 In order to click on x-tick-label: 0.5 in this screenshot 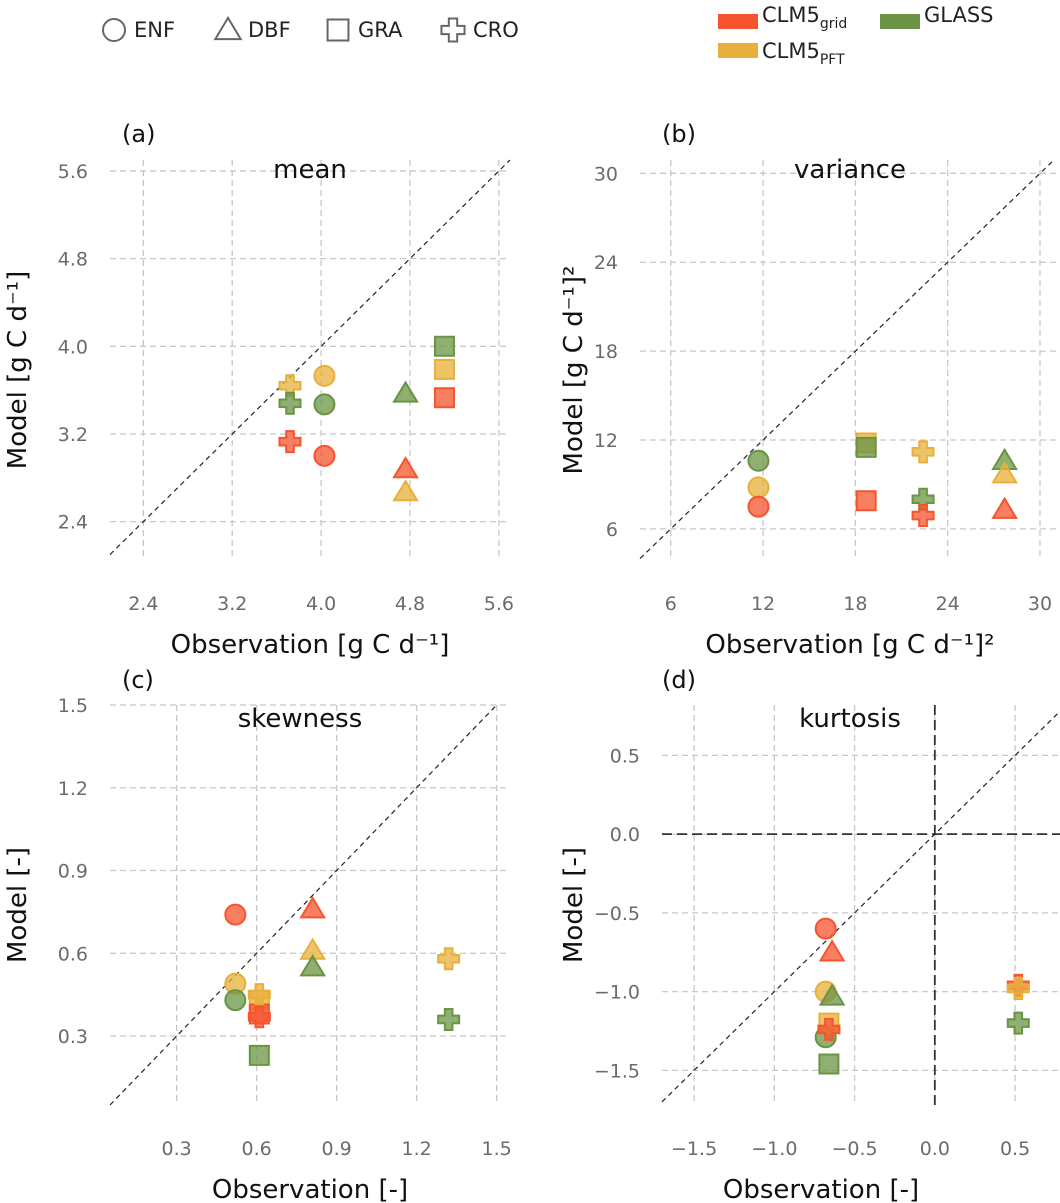, I will do `click(1015, 1149)`.